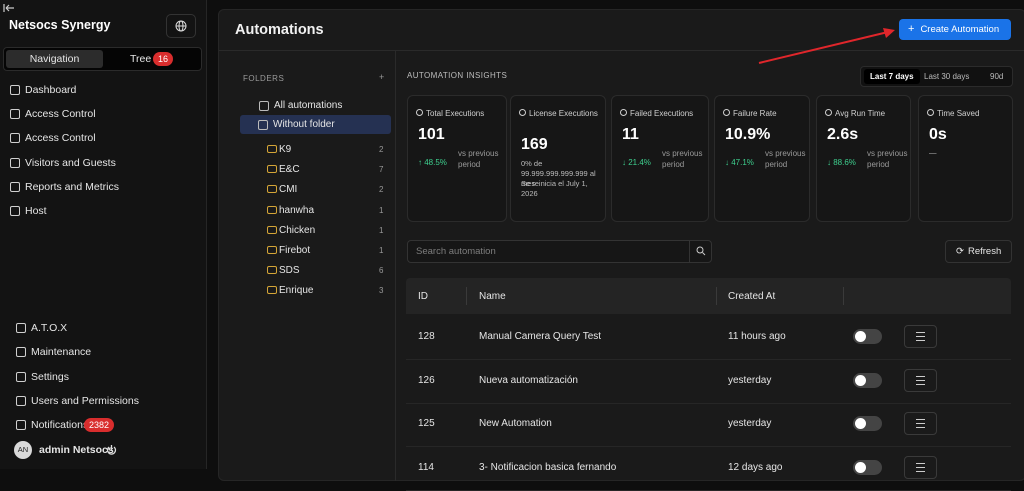 Image resolution: width=1024 pixels, height=491 pixels. I want to click on tab-tree: Tree, so click(141, 59).